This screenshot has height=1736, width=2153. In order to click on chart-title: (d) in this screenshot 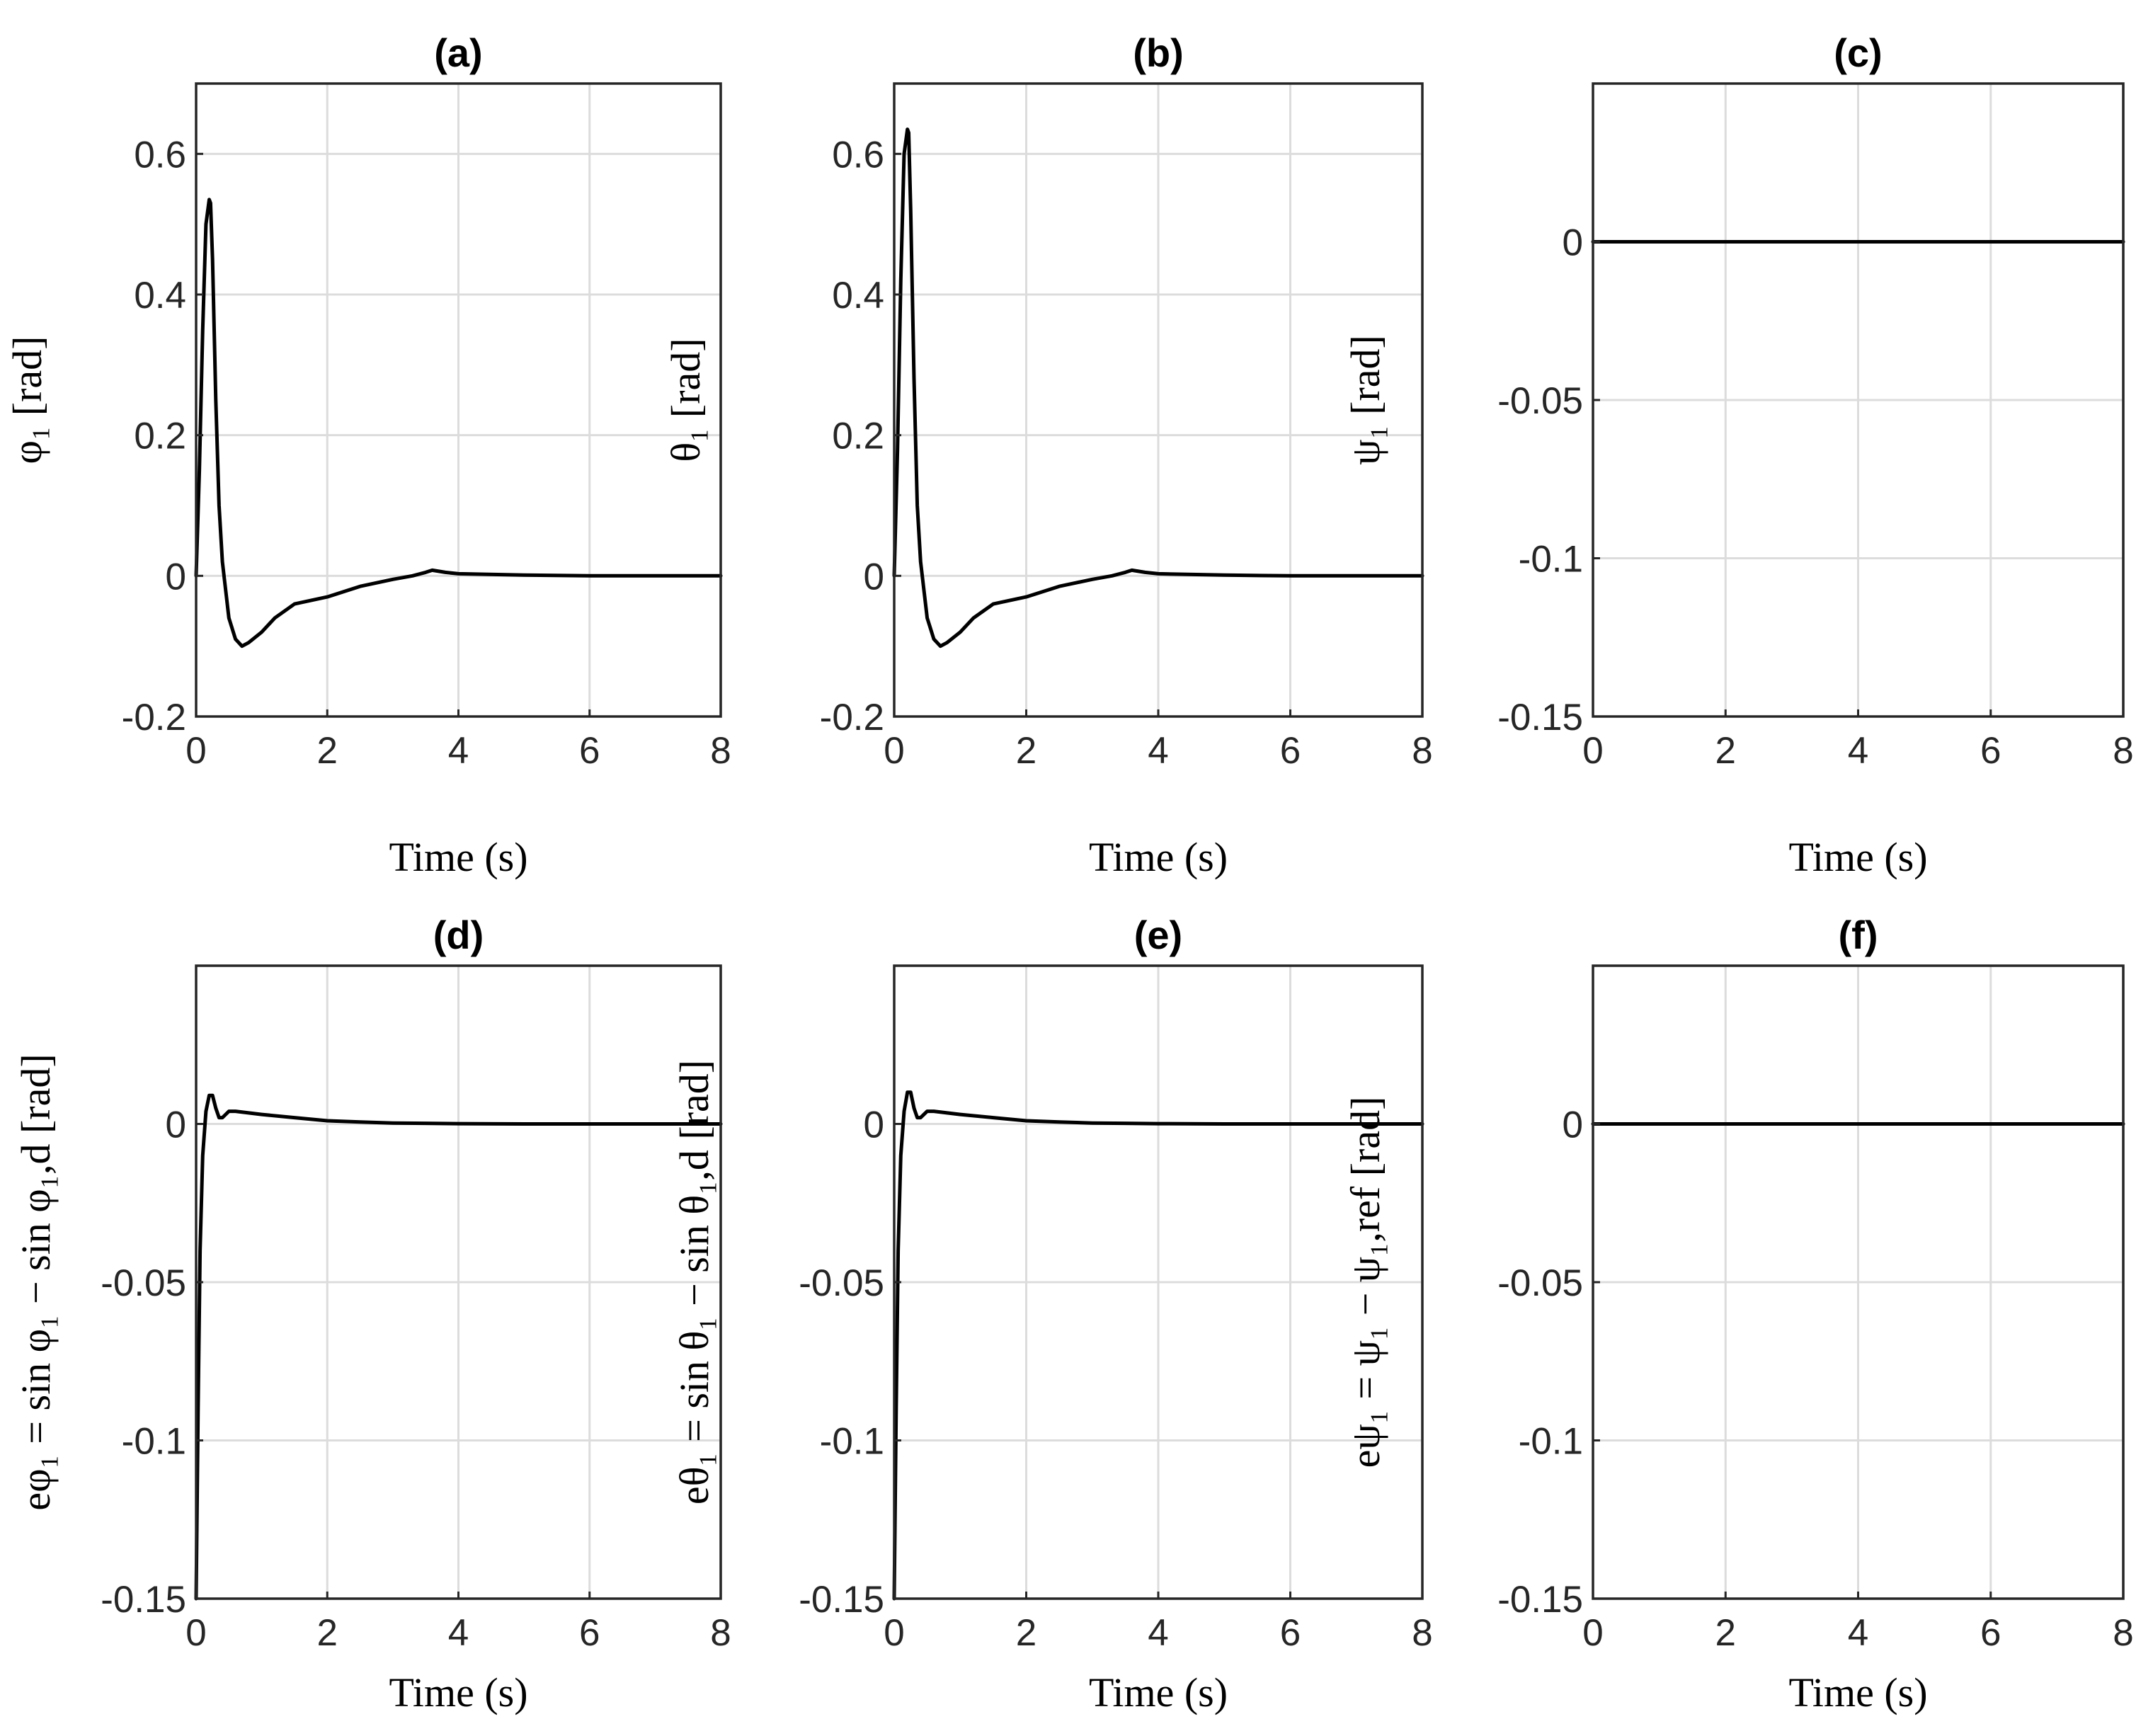, I will do `click(459, 935)`.